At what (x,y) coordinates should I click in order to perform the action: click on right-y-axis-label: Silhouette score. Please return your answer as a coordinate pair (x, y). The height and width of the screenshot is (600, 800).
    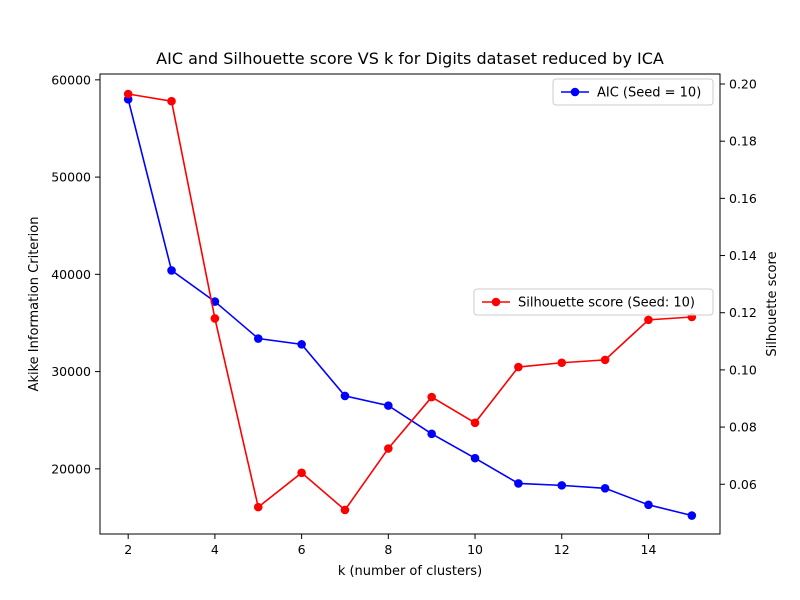
    Looking at the image, I should click on (772, 303).